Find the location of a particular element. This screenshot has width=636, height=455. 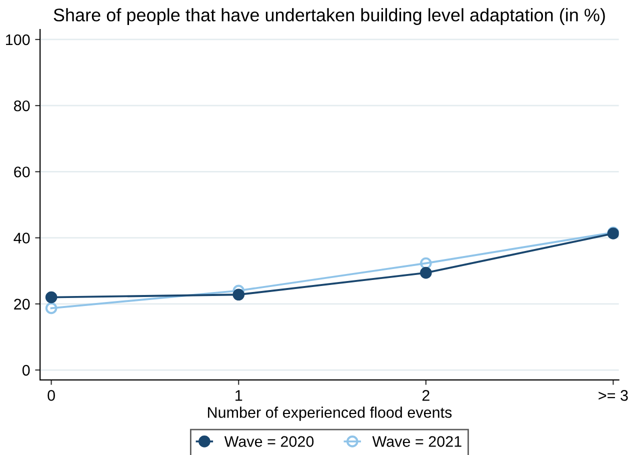

y-tick-label: 100 is located at coordinates (18, 40).